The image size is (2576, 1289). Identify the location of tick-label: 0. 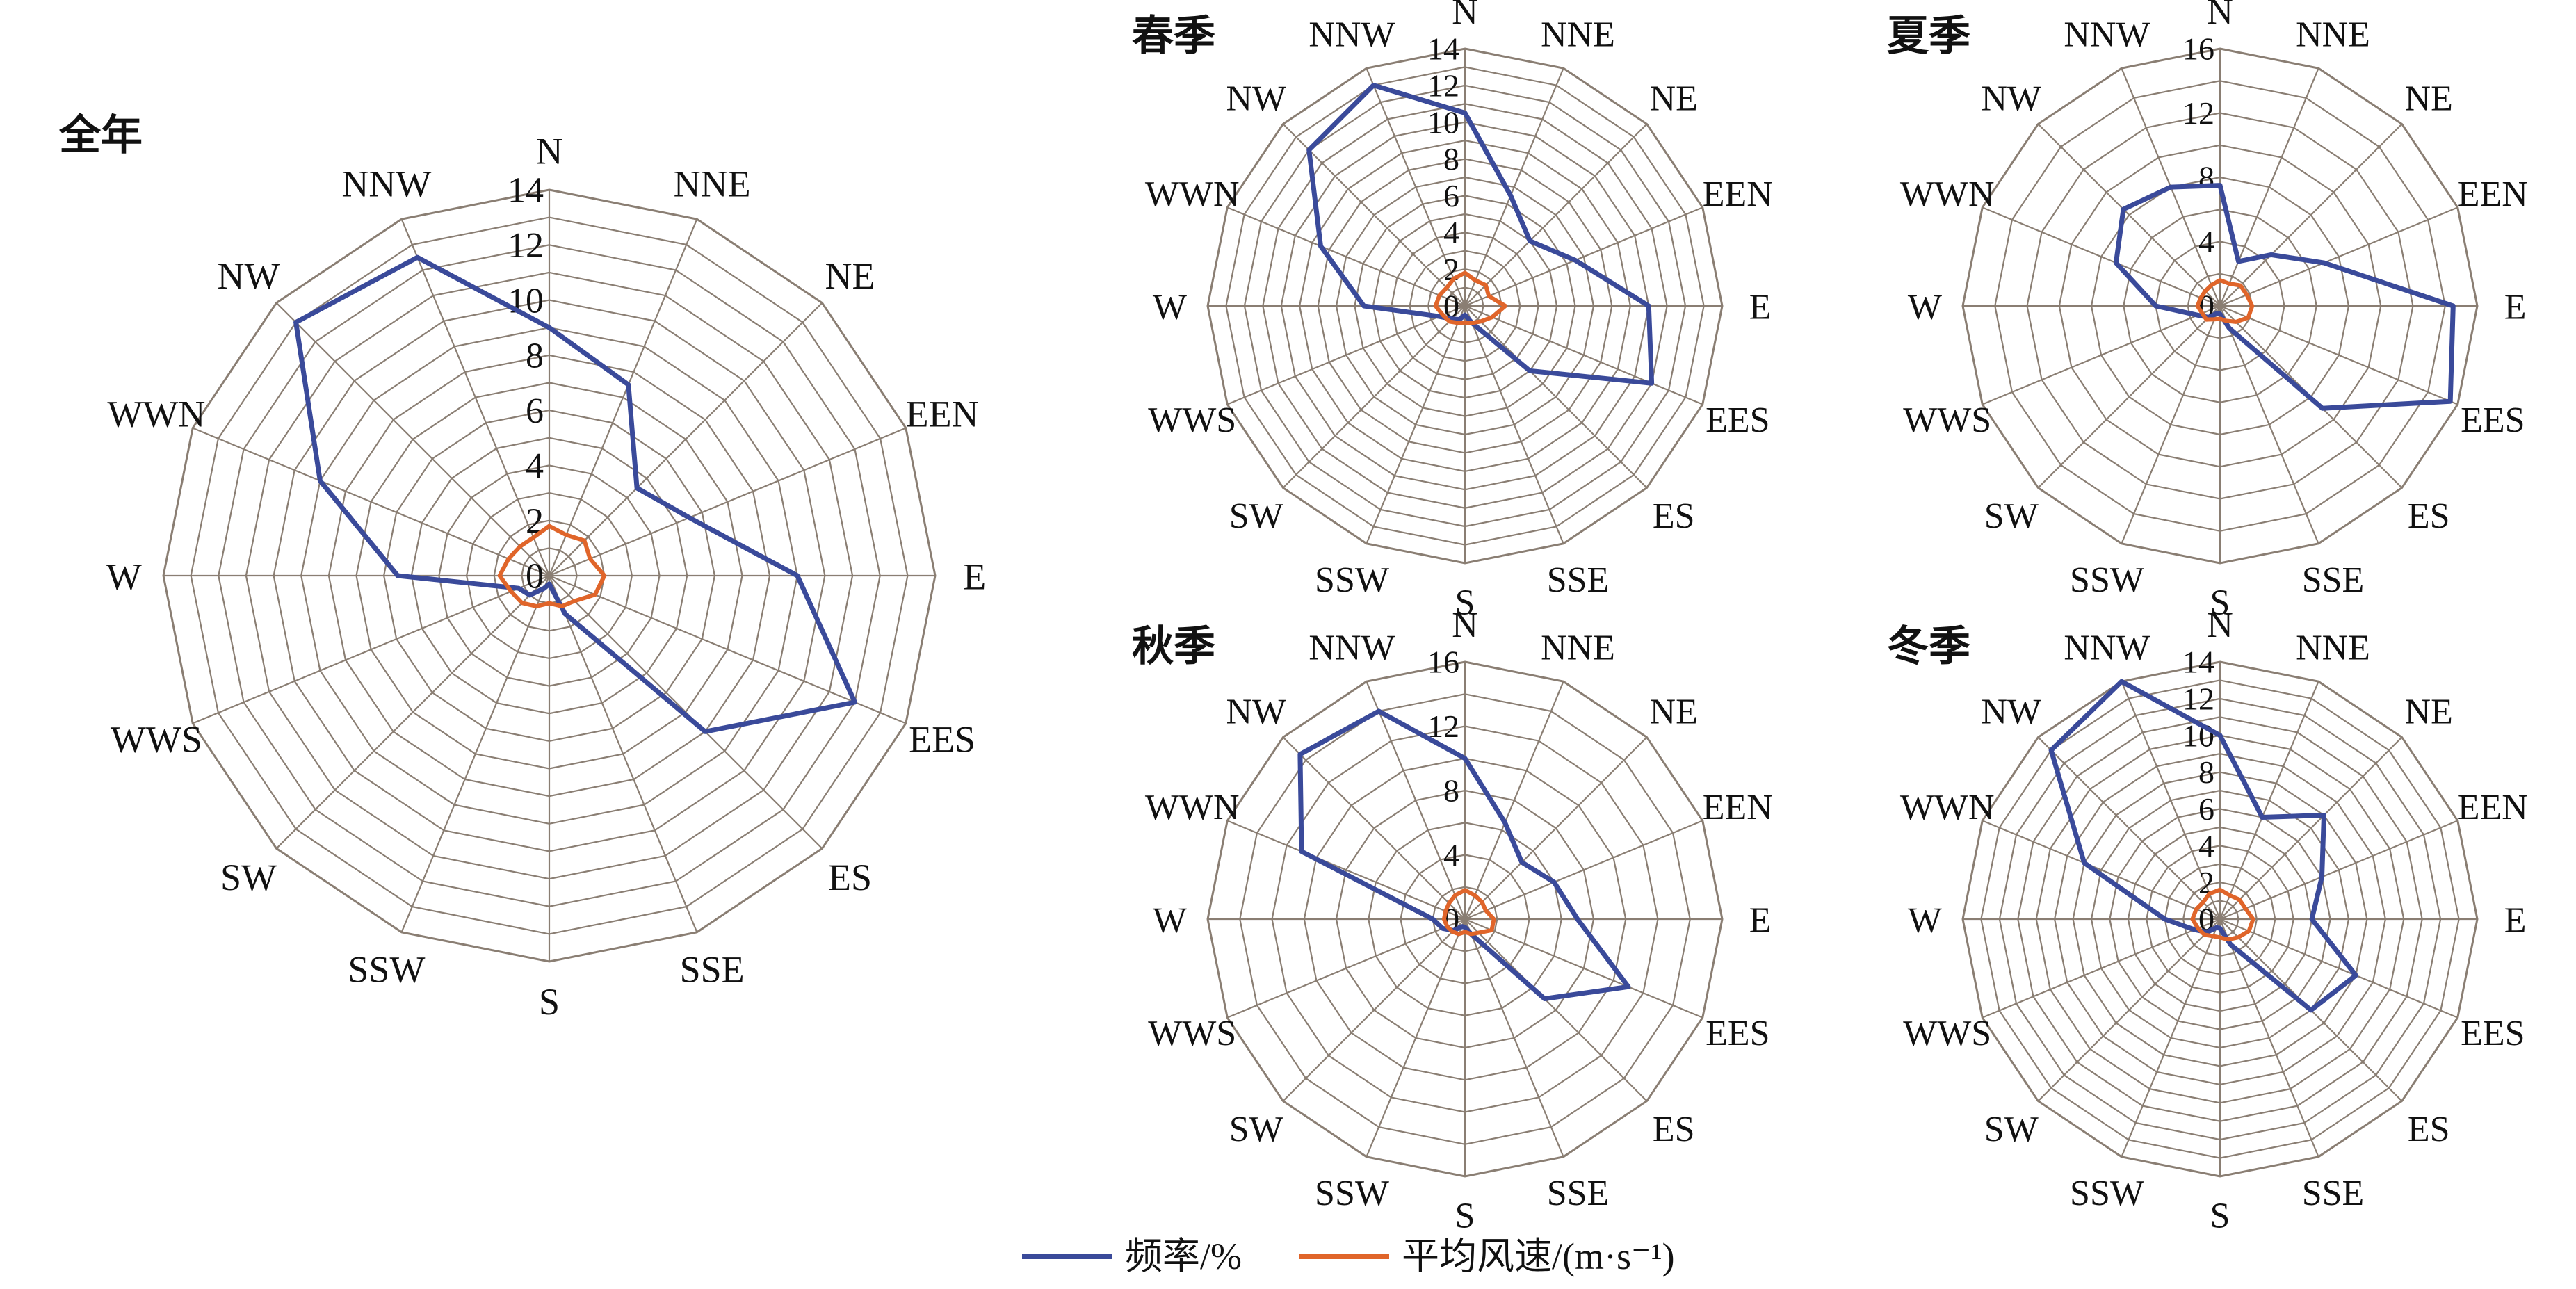
(1451, 306).